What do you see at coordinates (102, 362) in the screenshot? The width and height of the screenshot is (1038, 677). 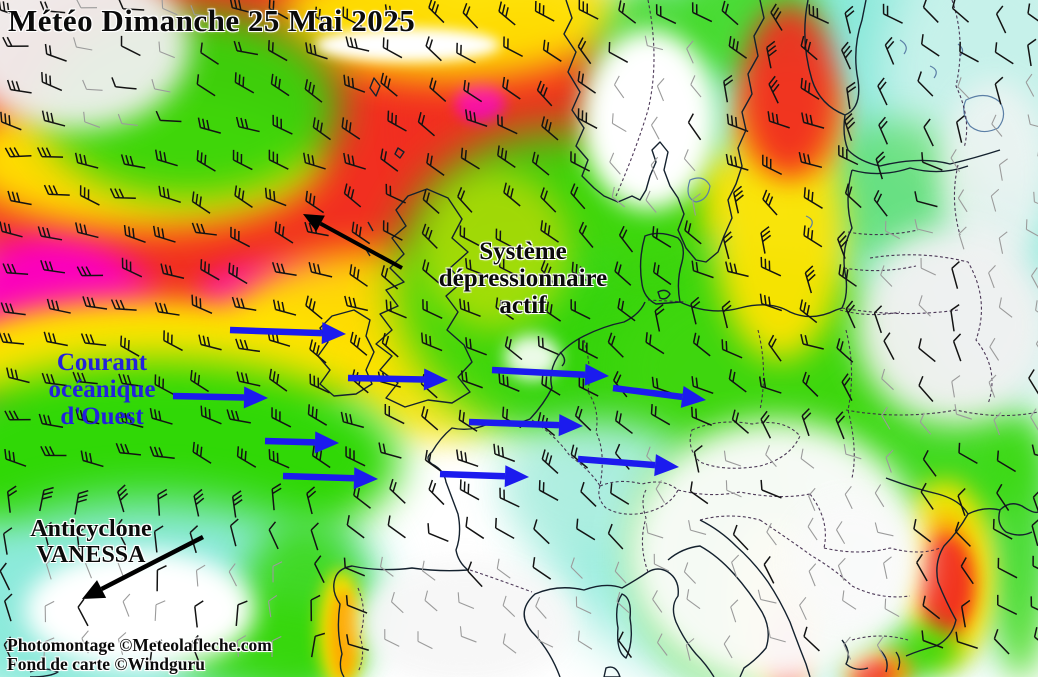 I see `ocean-current-line1: Courant` at bounding box center [102, 362].